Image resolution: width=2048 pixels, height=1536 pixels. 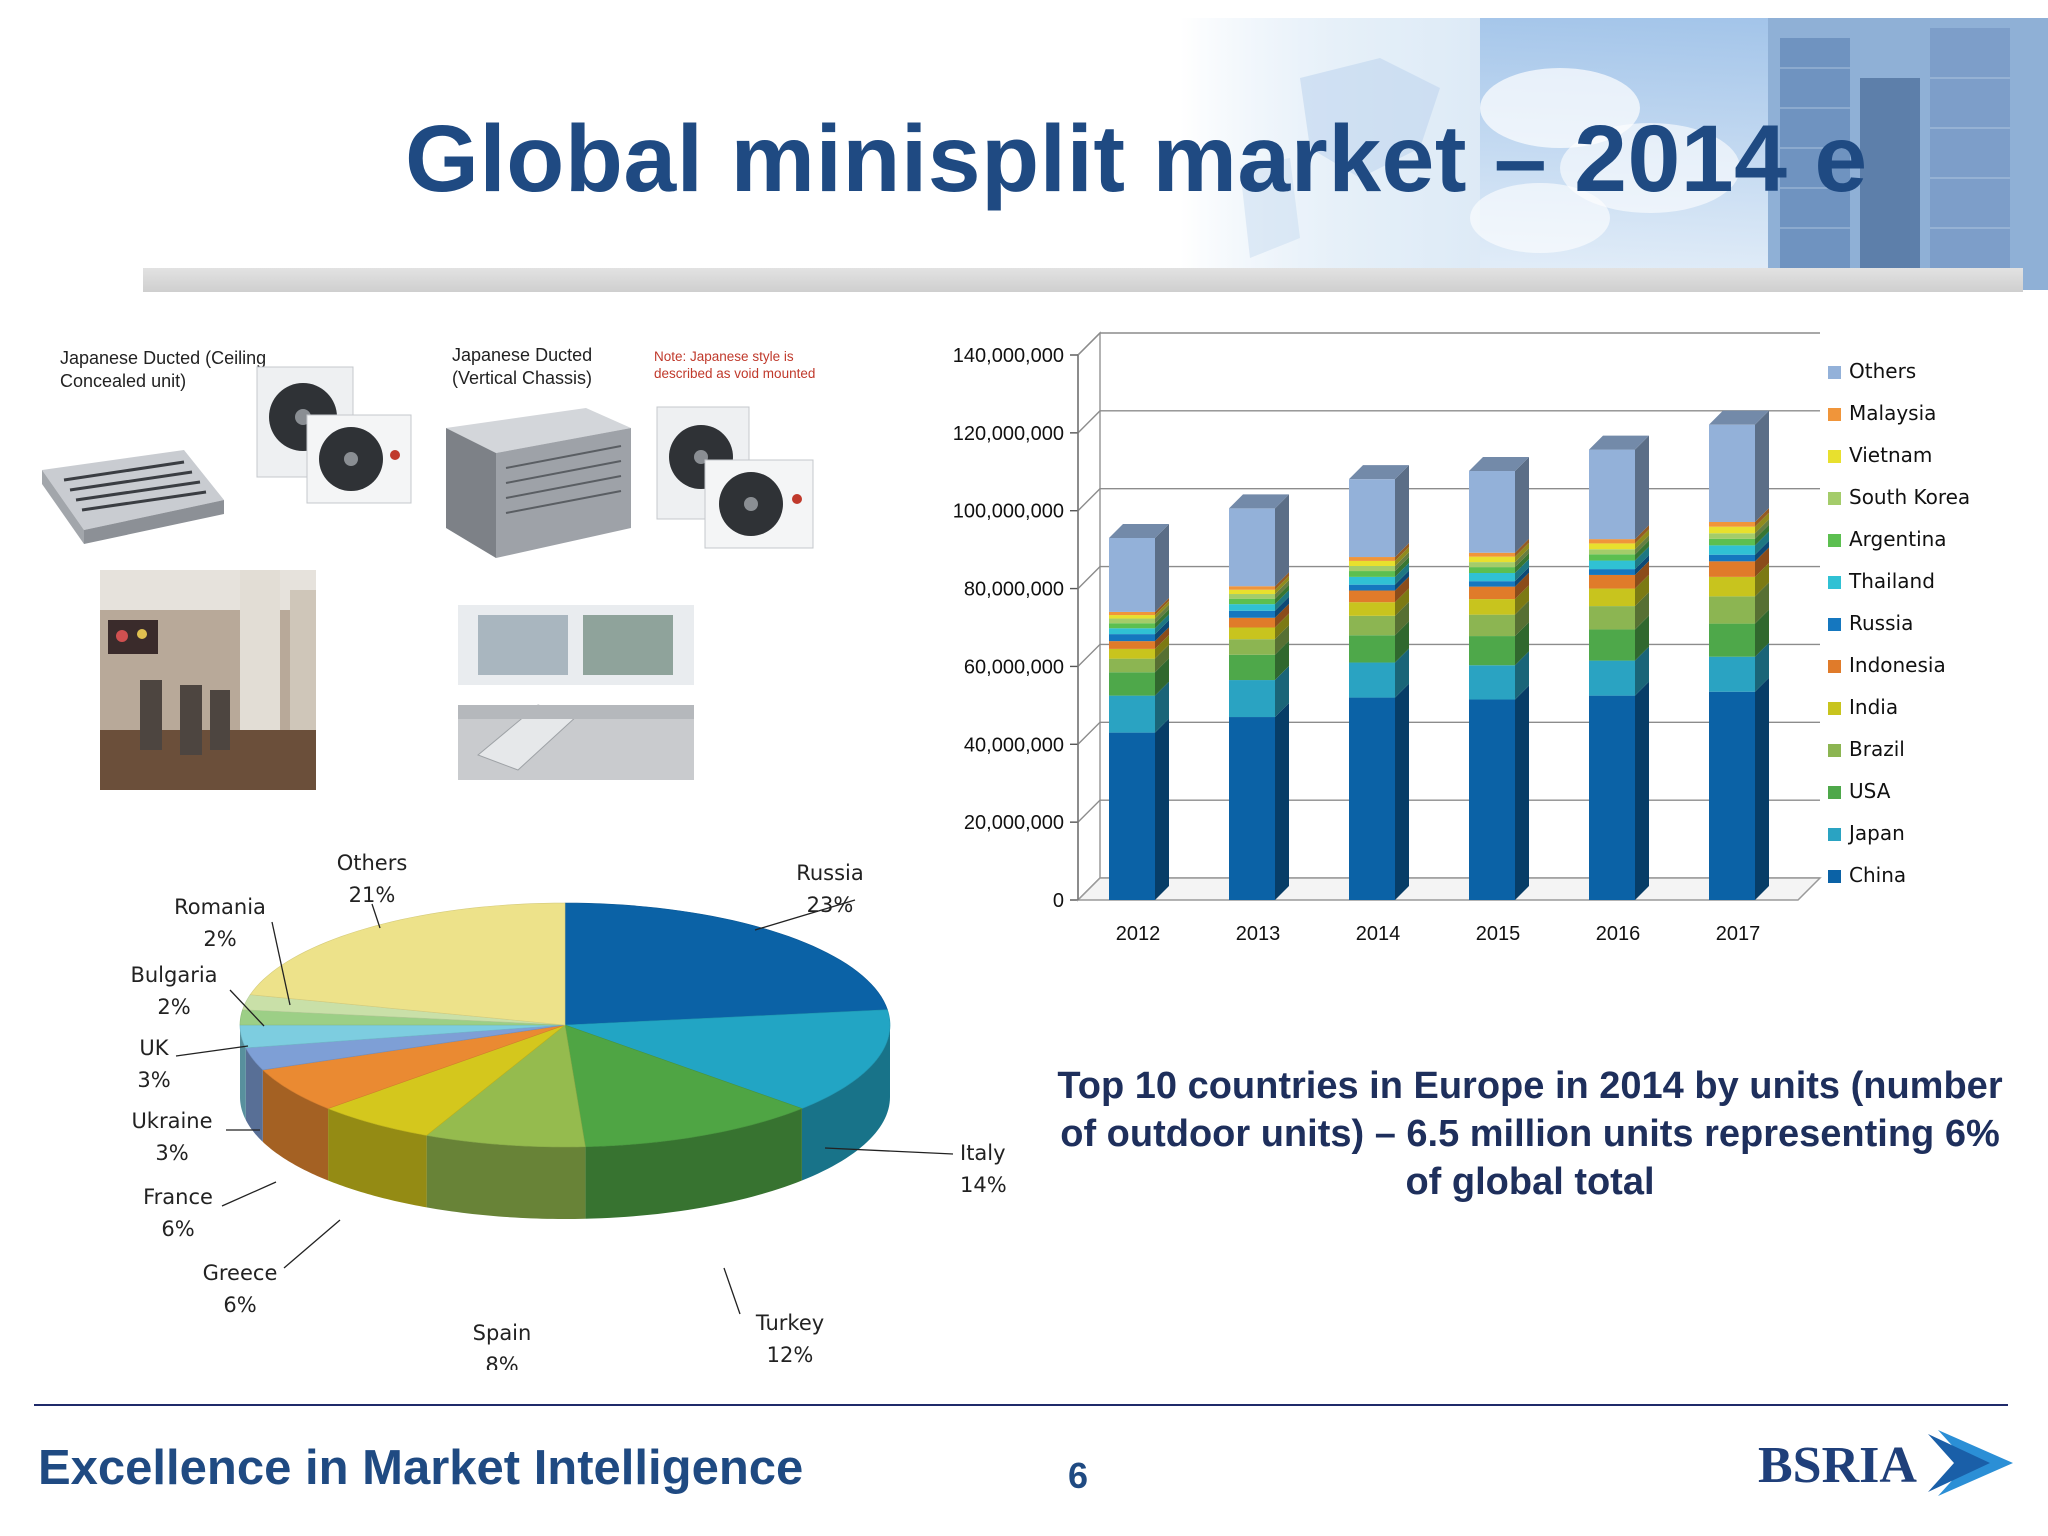 What do you see at coordinates (1138, 934) in the screenshot?
I see `x-tick-label: 2012` at bounding box center [1138, 934].